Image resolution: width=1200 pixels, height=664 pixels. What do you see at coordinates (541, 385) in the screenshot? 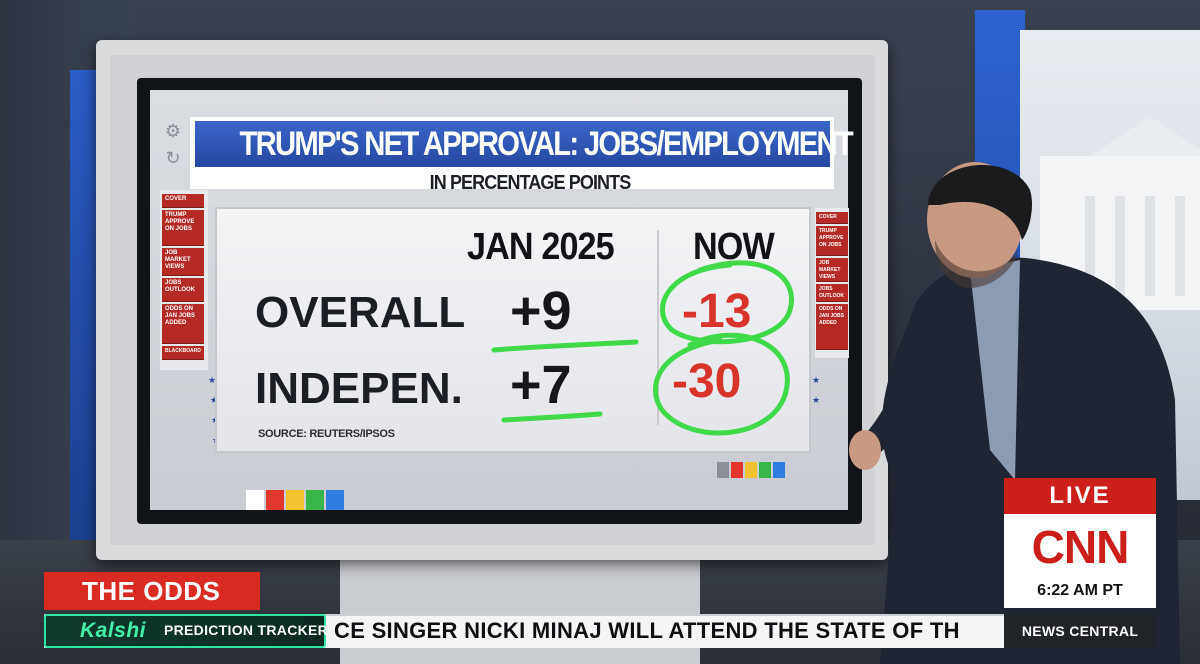
I see `value-independents-jan-2025: +7` at bounding box center [541, 385].